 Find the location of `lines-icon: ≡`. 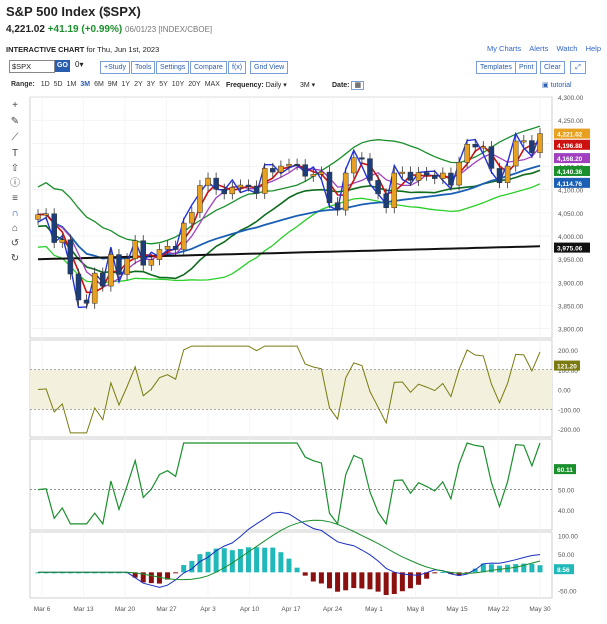

lines-icon: ≡ is located at coordinates (15, 198).